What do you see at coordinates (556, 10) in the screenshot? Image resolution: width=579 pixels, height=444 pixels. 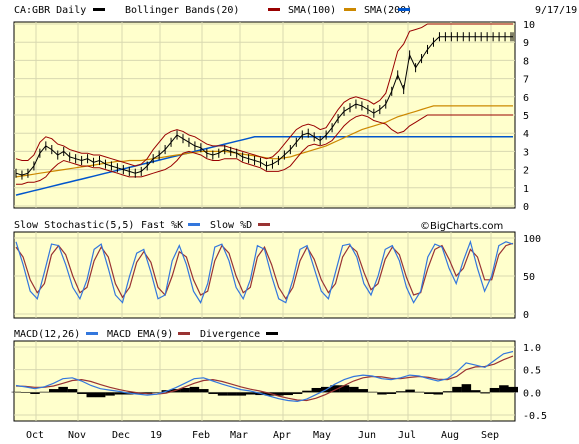 I see `date-label: 9/17/19` at bounding box center [556, 10].